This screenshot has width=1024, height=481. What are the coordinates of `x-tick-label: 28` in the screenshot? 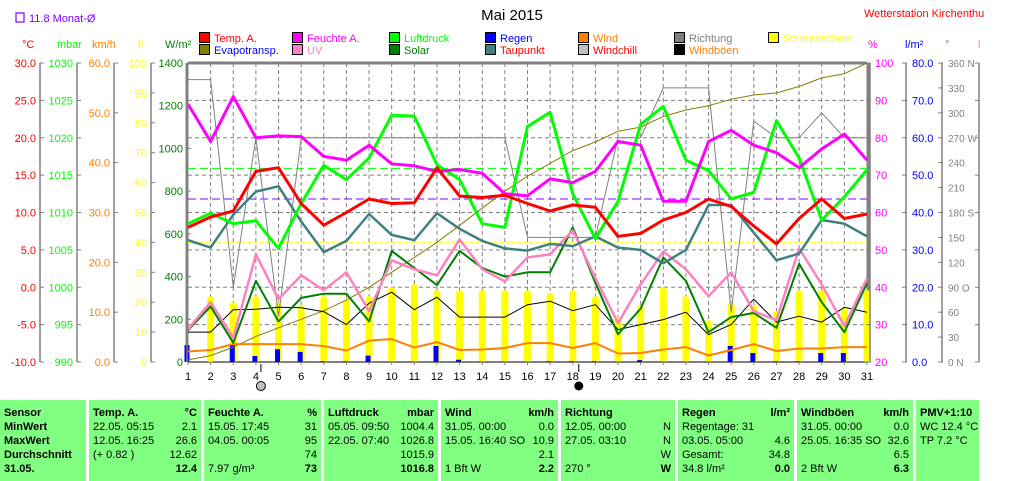 It's located at (799, 377).